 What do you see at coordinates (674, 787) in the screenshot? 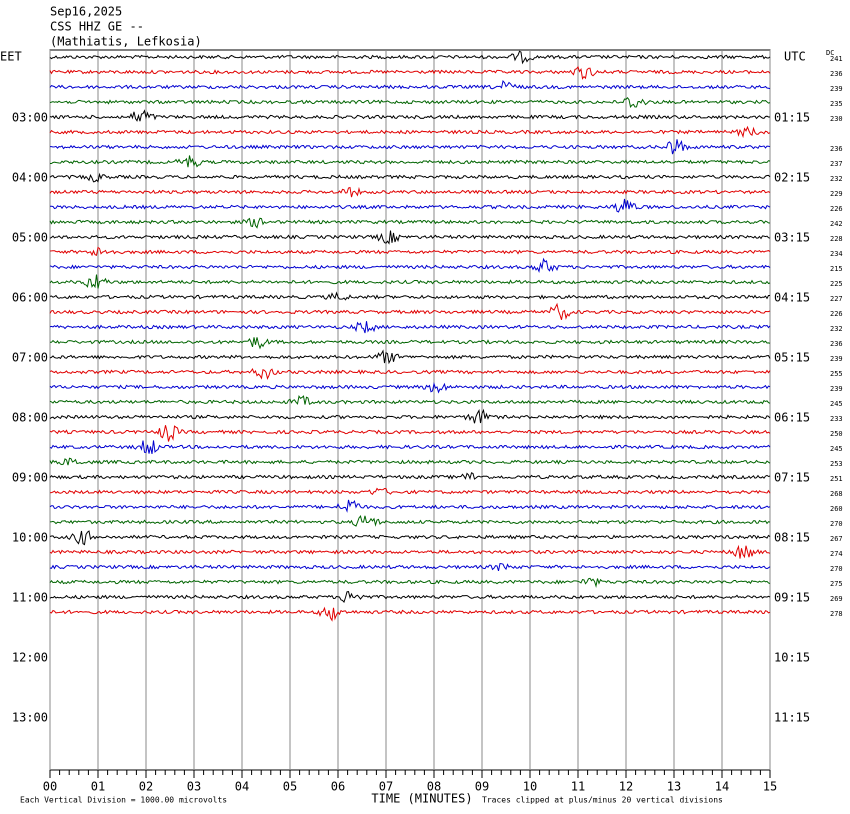
I see `x-tick-label: 13` at bounding box center [674, 787].